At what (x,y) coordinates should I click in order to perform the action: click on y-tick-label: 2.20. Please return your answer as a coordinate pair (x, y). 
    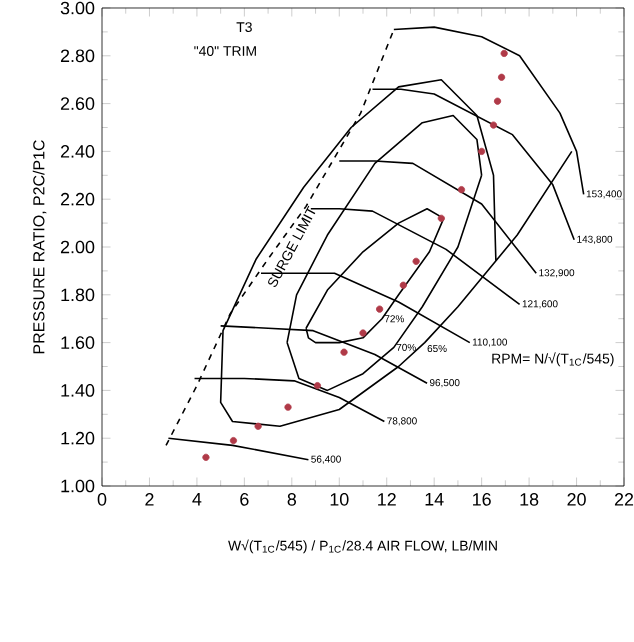
    Looking at the image, I should click on (77, 199).